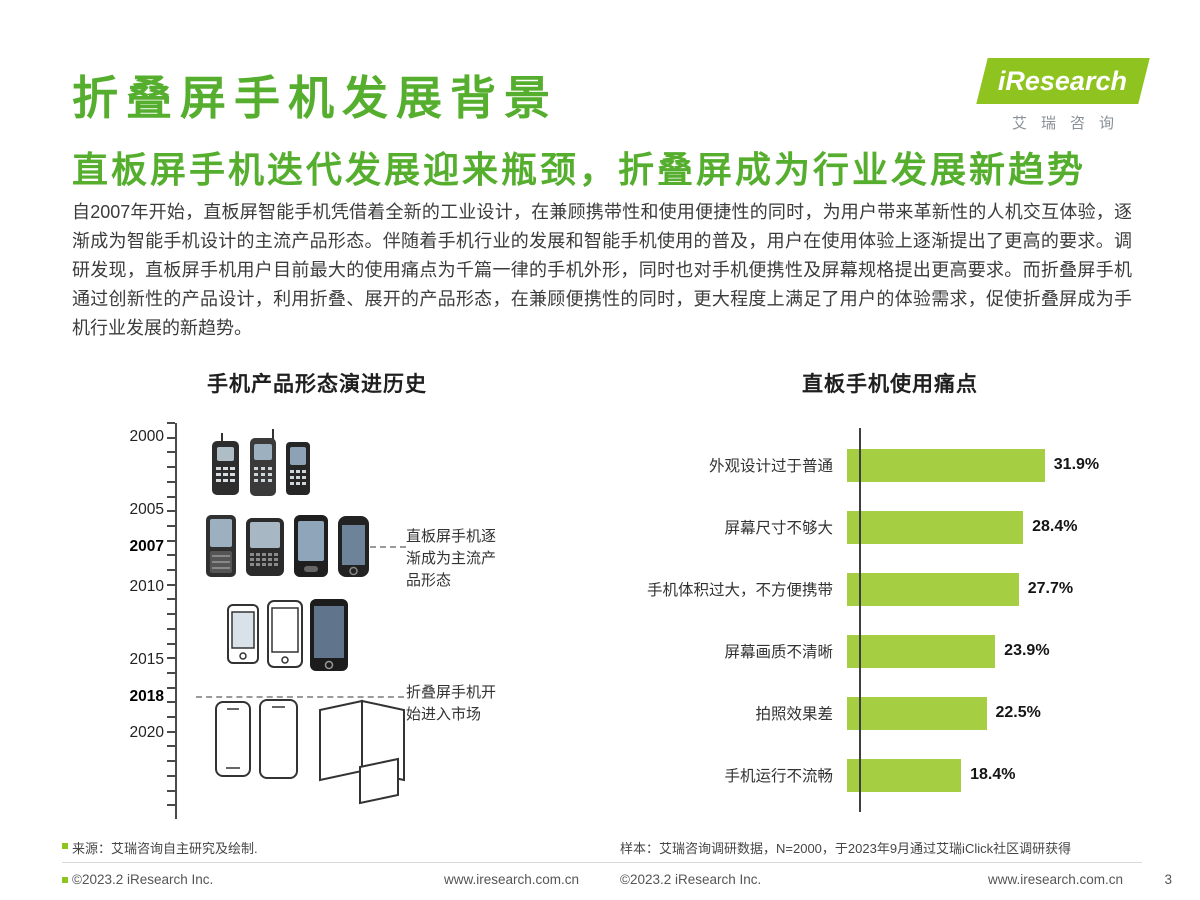 This screenshot has width=1200, height=900. Describe the element at coordinates (300, 697) in the screenshot. I see `annotation-connector-2018` at that location.